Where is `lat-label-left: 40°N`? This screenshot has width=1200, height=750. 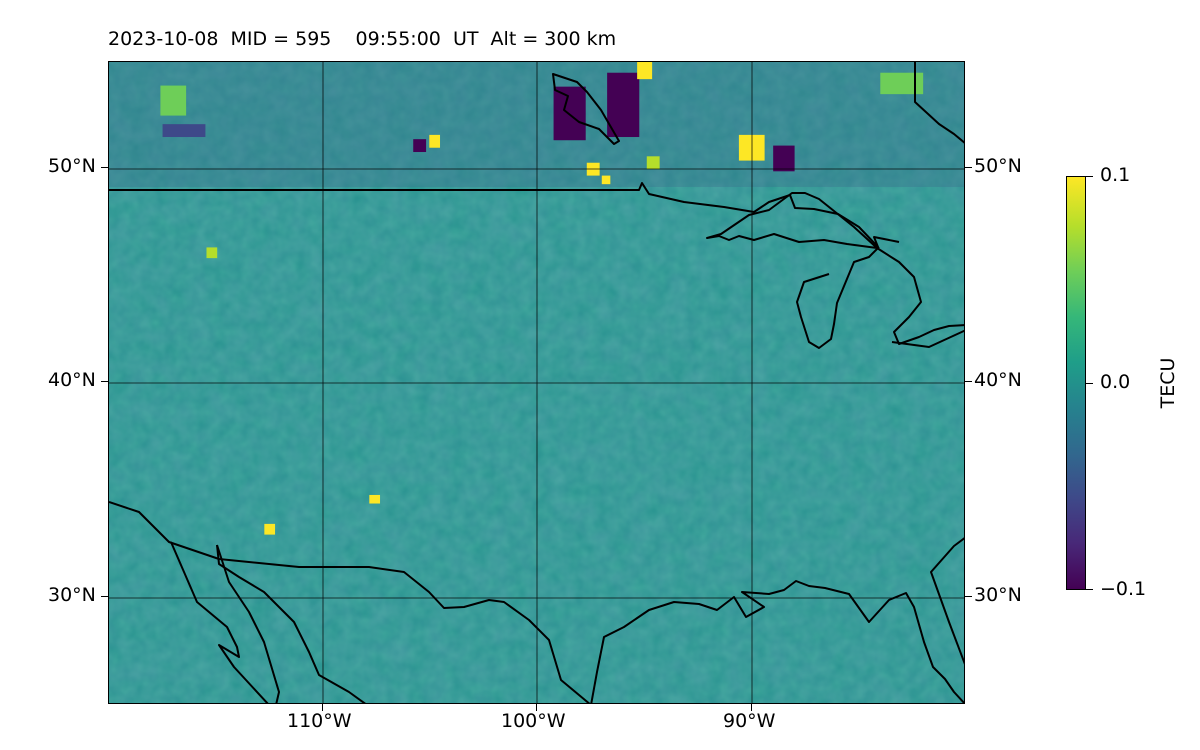
lat-label-left: 40°N is located at coordinates (72, 380).